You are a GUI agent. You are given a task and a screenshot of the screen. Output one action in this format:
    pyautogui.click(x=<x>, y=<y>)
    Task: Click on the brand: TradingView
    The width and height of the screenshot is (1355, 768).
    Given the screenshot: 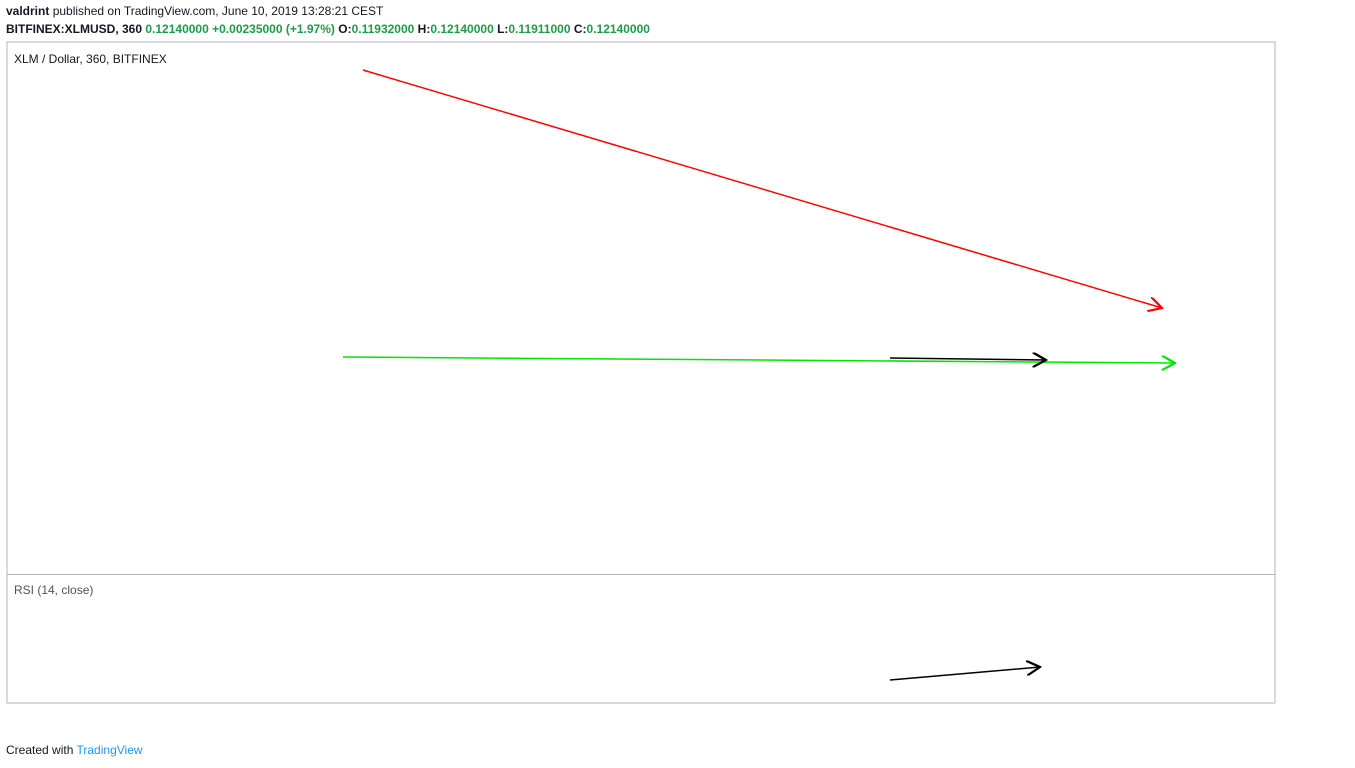 What is the action you would take?
    pyautogui.click(x=109, y=750)
    